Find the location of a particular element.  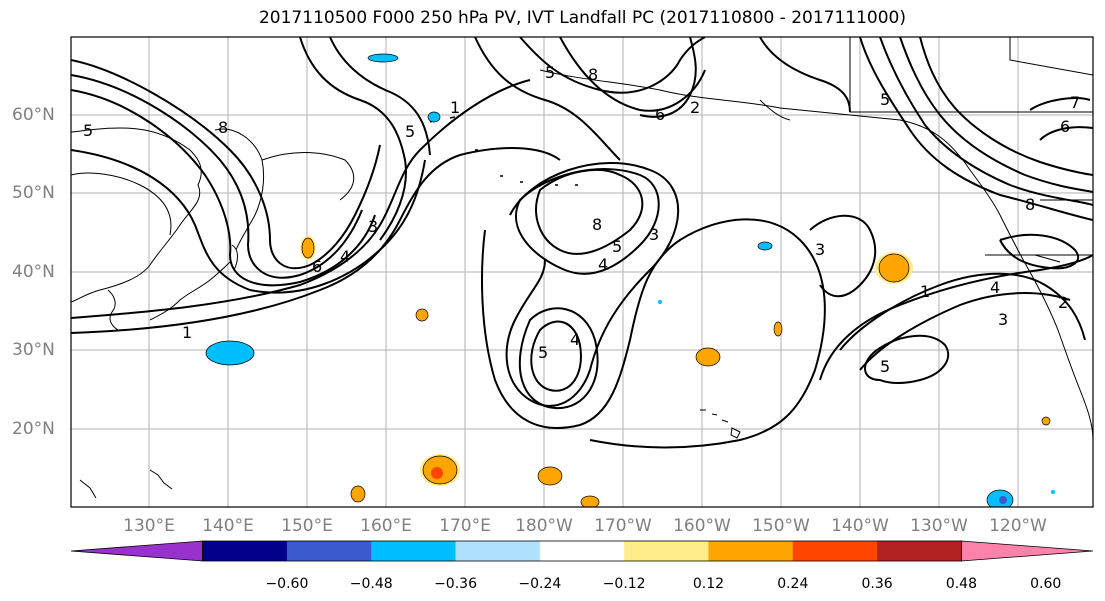

colorbar-tick-label: 0.24 is located at coordinates (792, 584).